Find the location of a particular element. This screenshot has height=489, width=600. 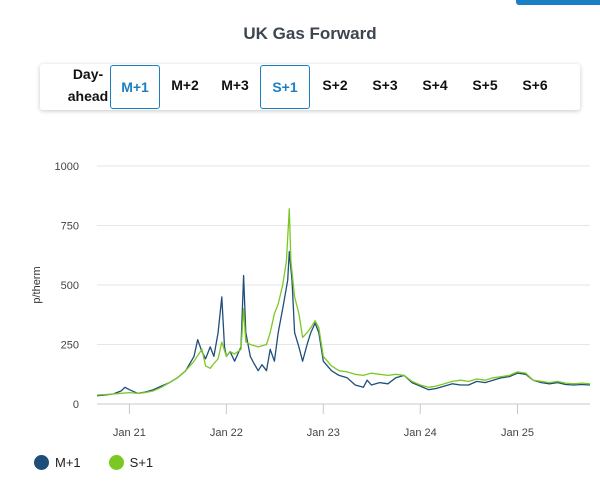

tab-s2: S+2 is located at coordinates (335, 85).